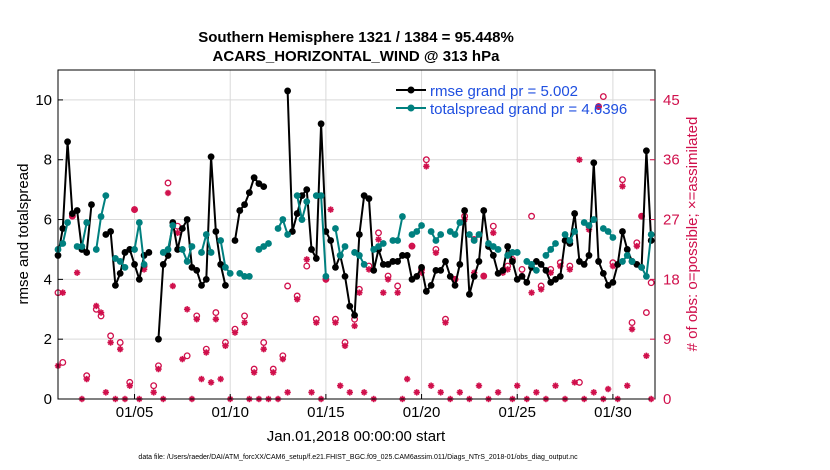  Describe the element at coordinates (613, 412) in the screenshot. I see `x-tick-label: 01/30` at that location.